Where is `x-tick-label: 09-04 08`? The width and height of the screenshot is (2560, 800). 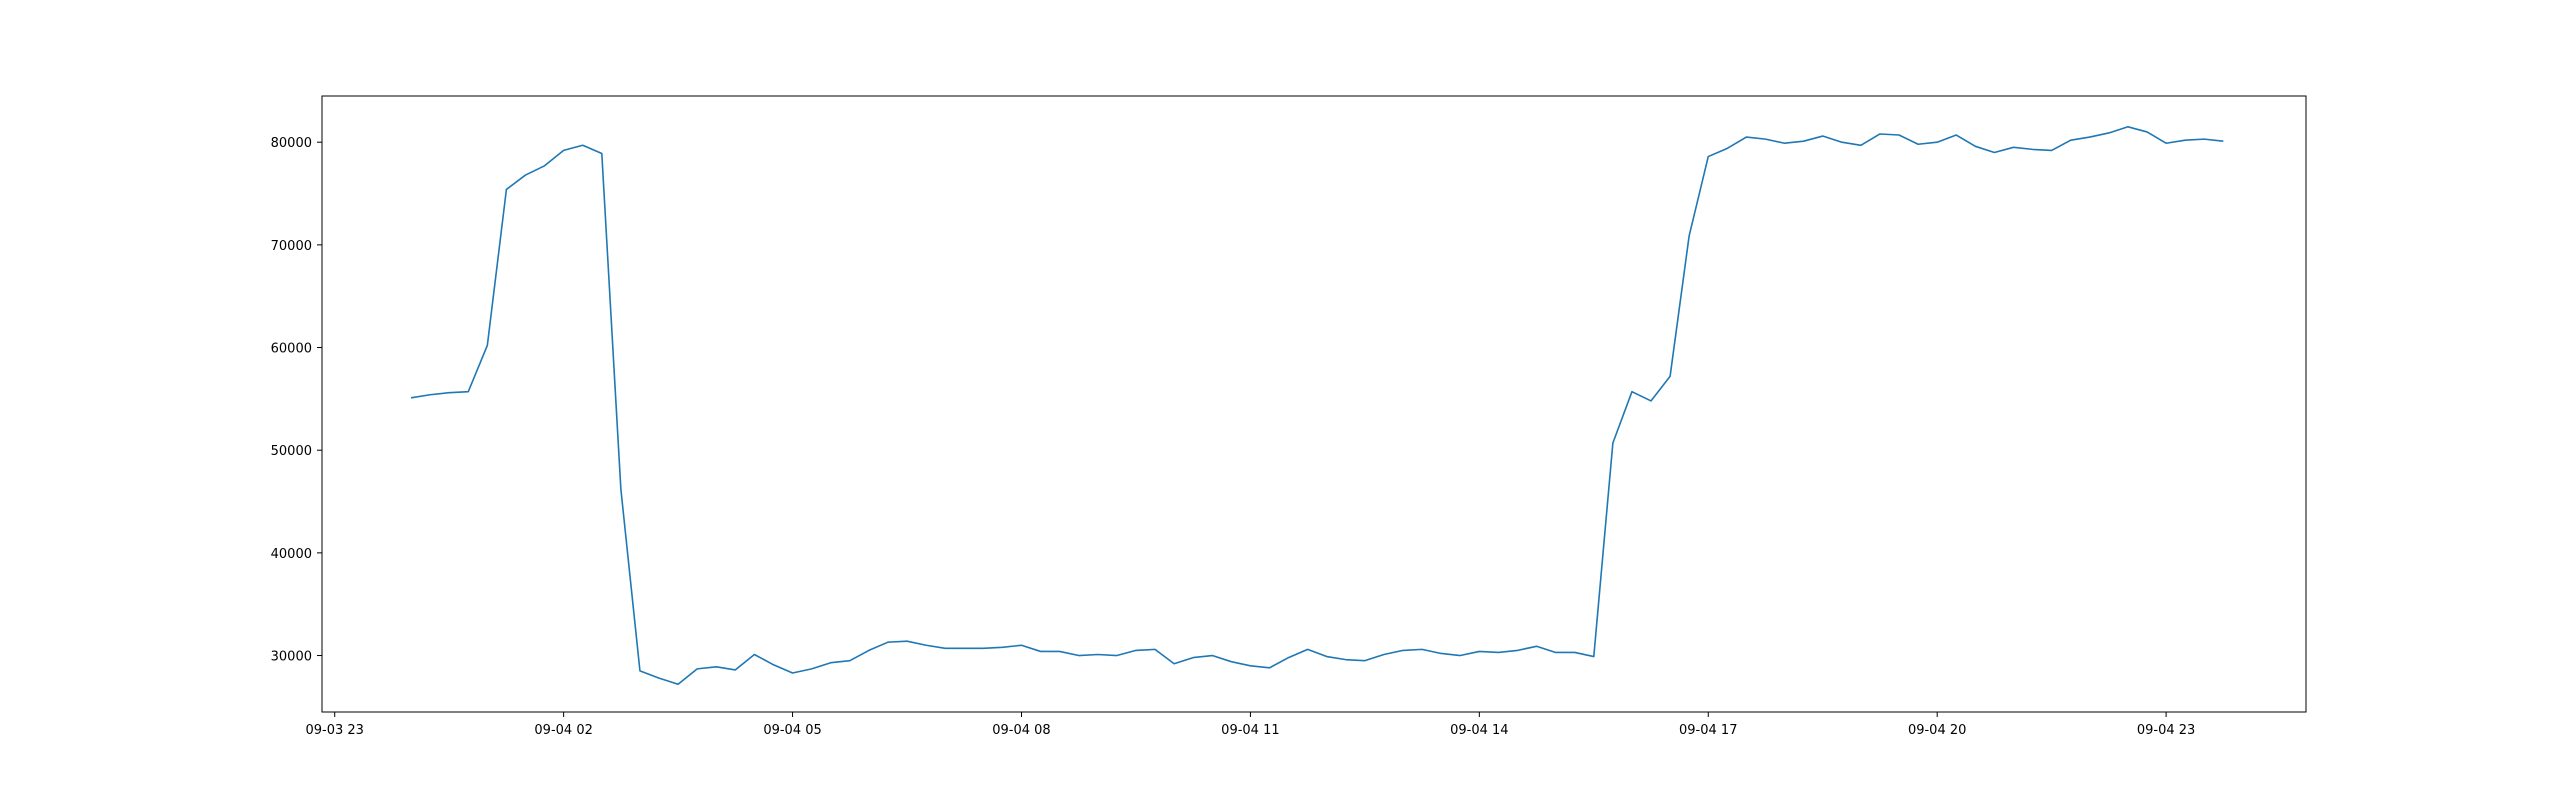
x-tick-label: 09-04 08 is located at coordinates (1021, 730).